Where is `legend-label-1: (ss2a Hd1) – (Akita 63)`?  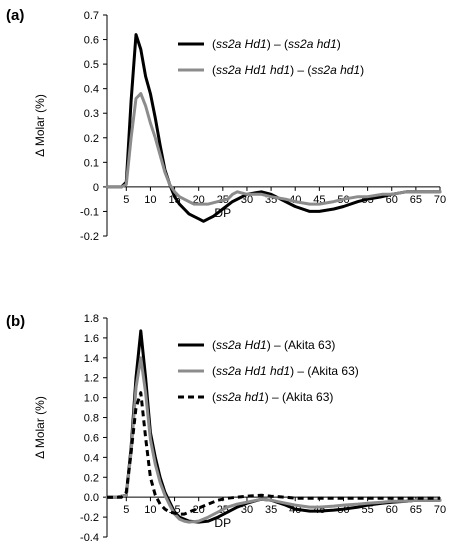 legend-label-1: (ss2a Hd1) – (Akita 63) is located at coordinates (273, 345).